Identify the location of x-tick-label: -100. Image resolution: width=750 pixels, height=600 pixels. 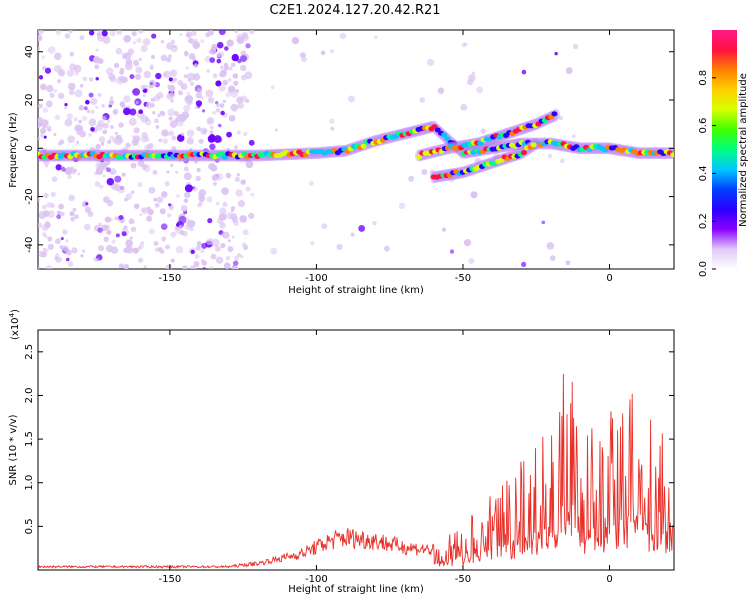
(316, 579).